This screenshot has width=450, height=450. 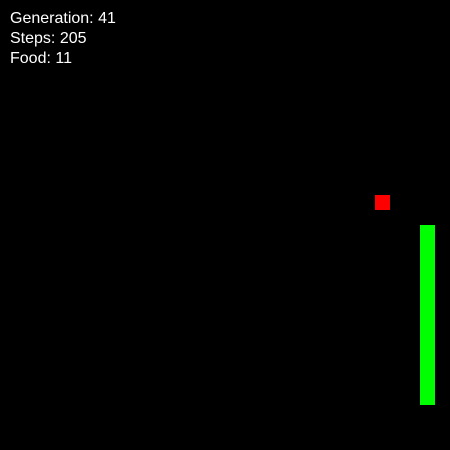 What do you see at coordinates (73, 38) in the screenshot?
I see `steps-value: 205` at bounding box center [73, 38].